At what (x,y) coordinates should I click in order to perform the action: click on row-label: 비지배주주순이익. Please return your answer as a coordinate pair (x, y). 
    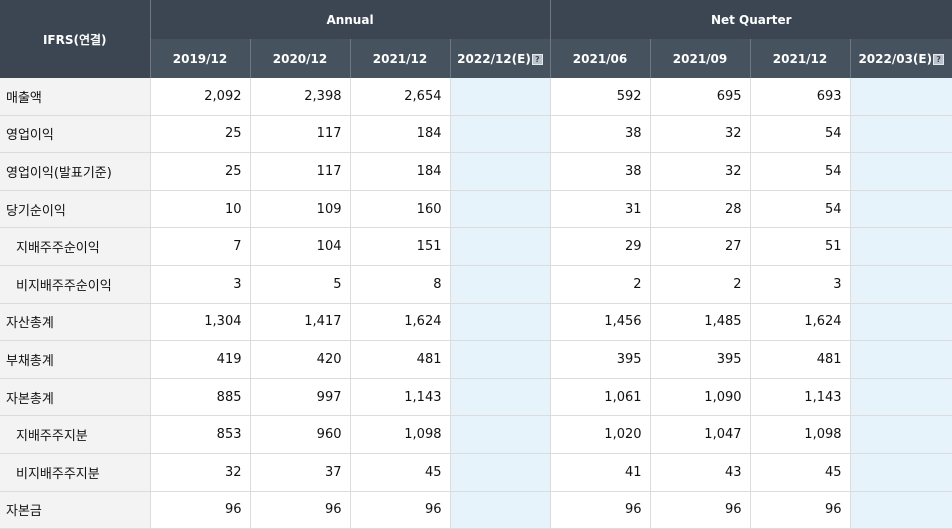
    Looking at the image, I should click on (75, 284).